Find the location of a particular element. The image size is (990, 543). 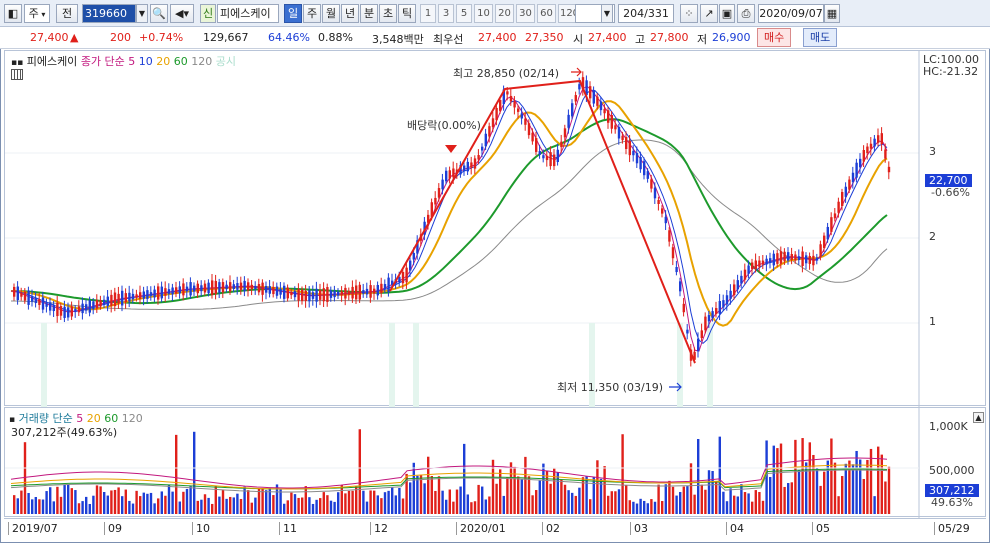

code-dropdown-icon: ▼ is located at coordinates (142, 13).